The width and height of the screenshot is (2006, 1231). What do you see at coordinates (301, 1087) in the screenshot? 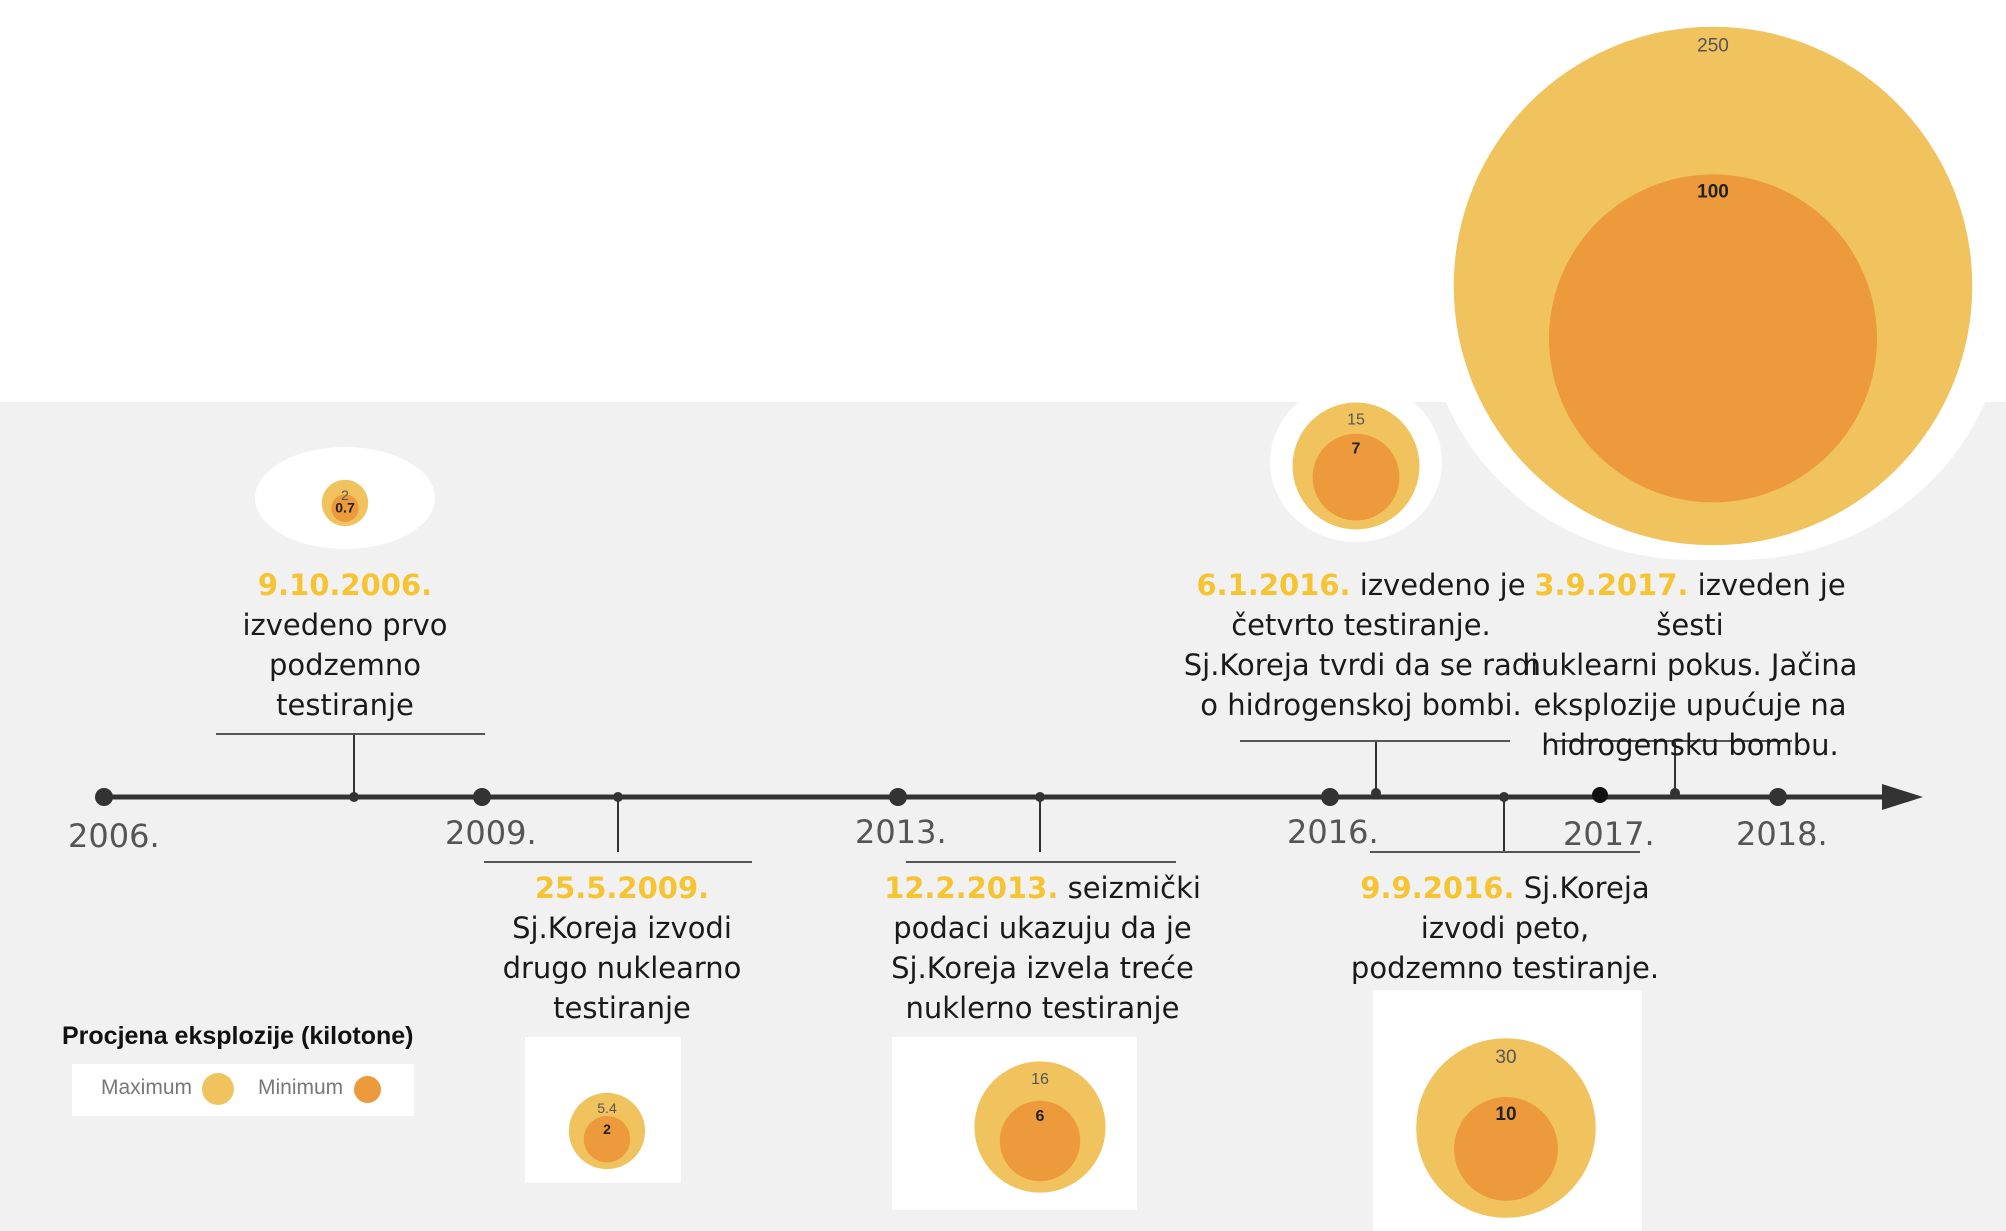
I see `legend-min-label: Minimum` at bounding box center [301, 1087].